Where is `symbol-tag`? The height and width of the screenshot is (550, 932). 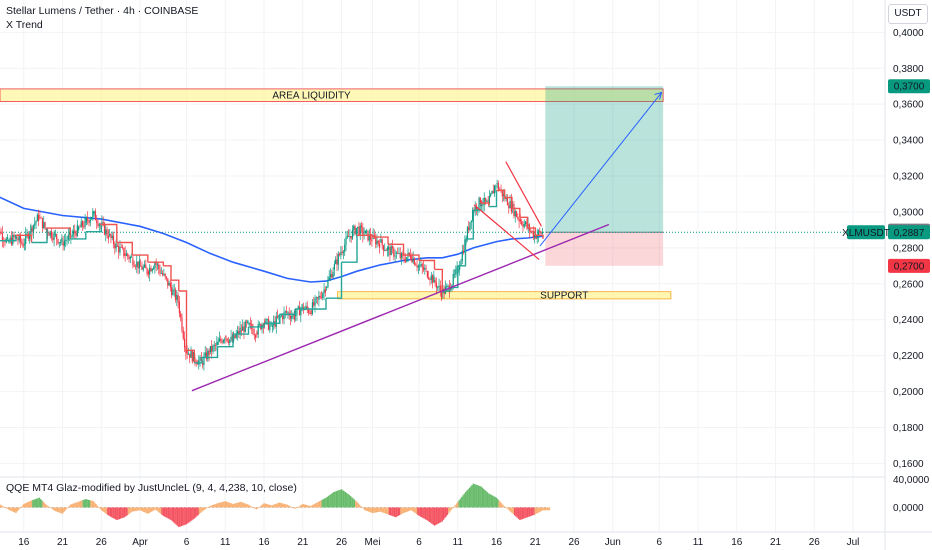 symbol-tag is located at coordinates (866, 232).